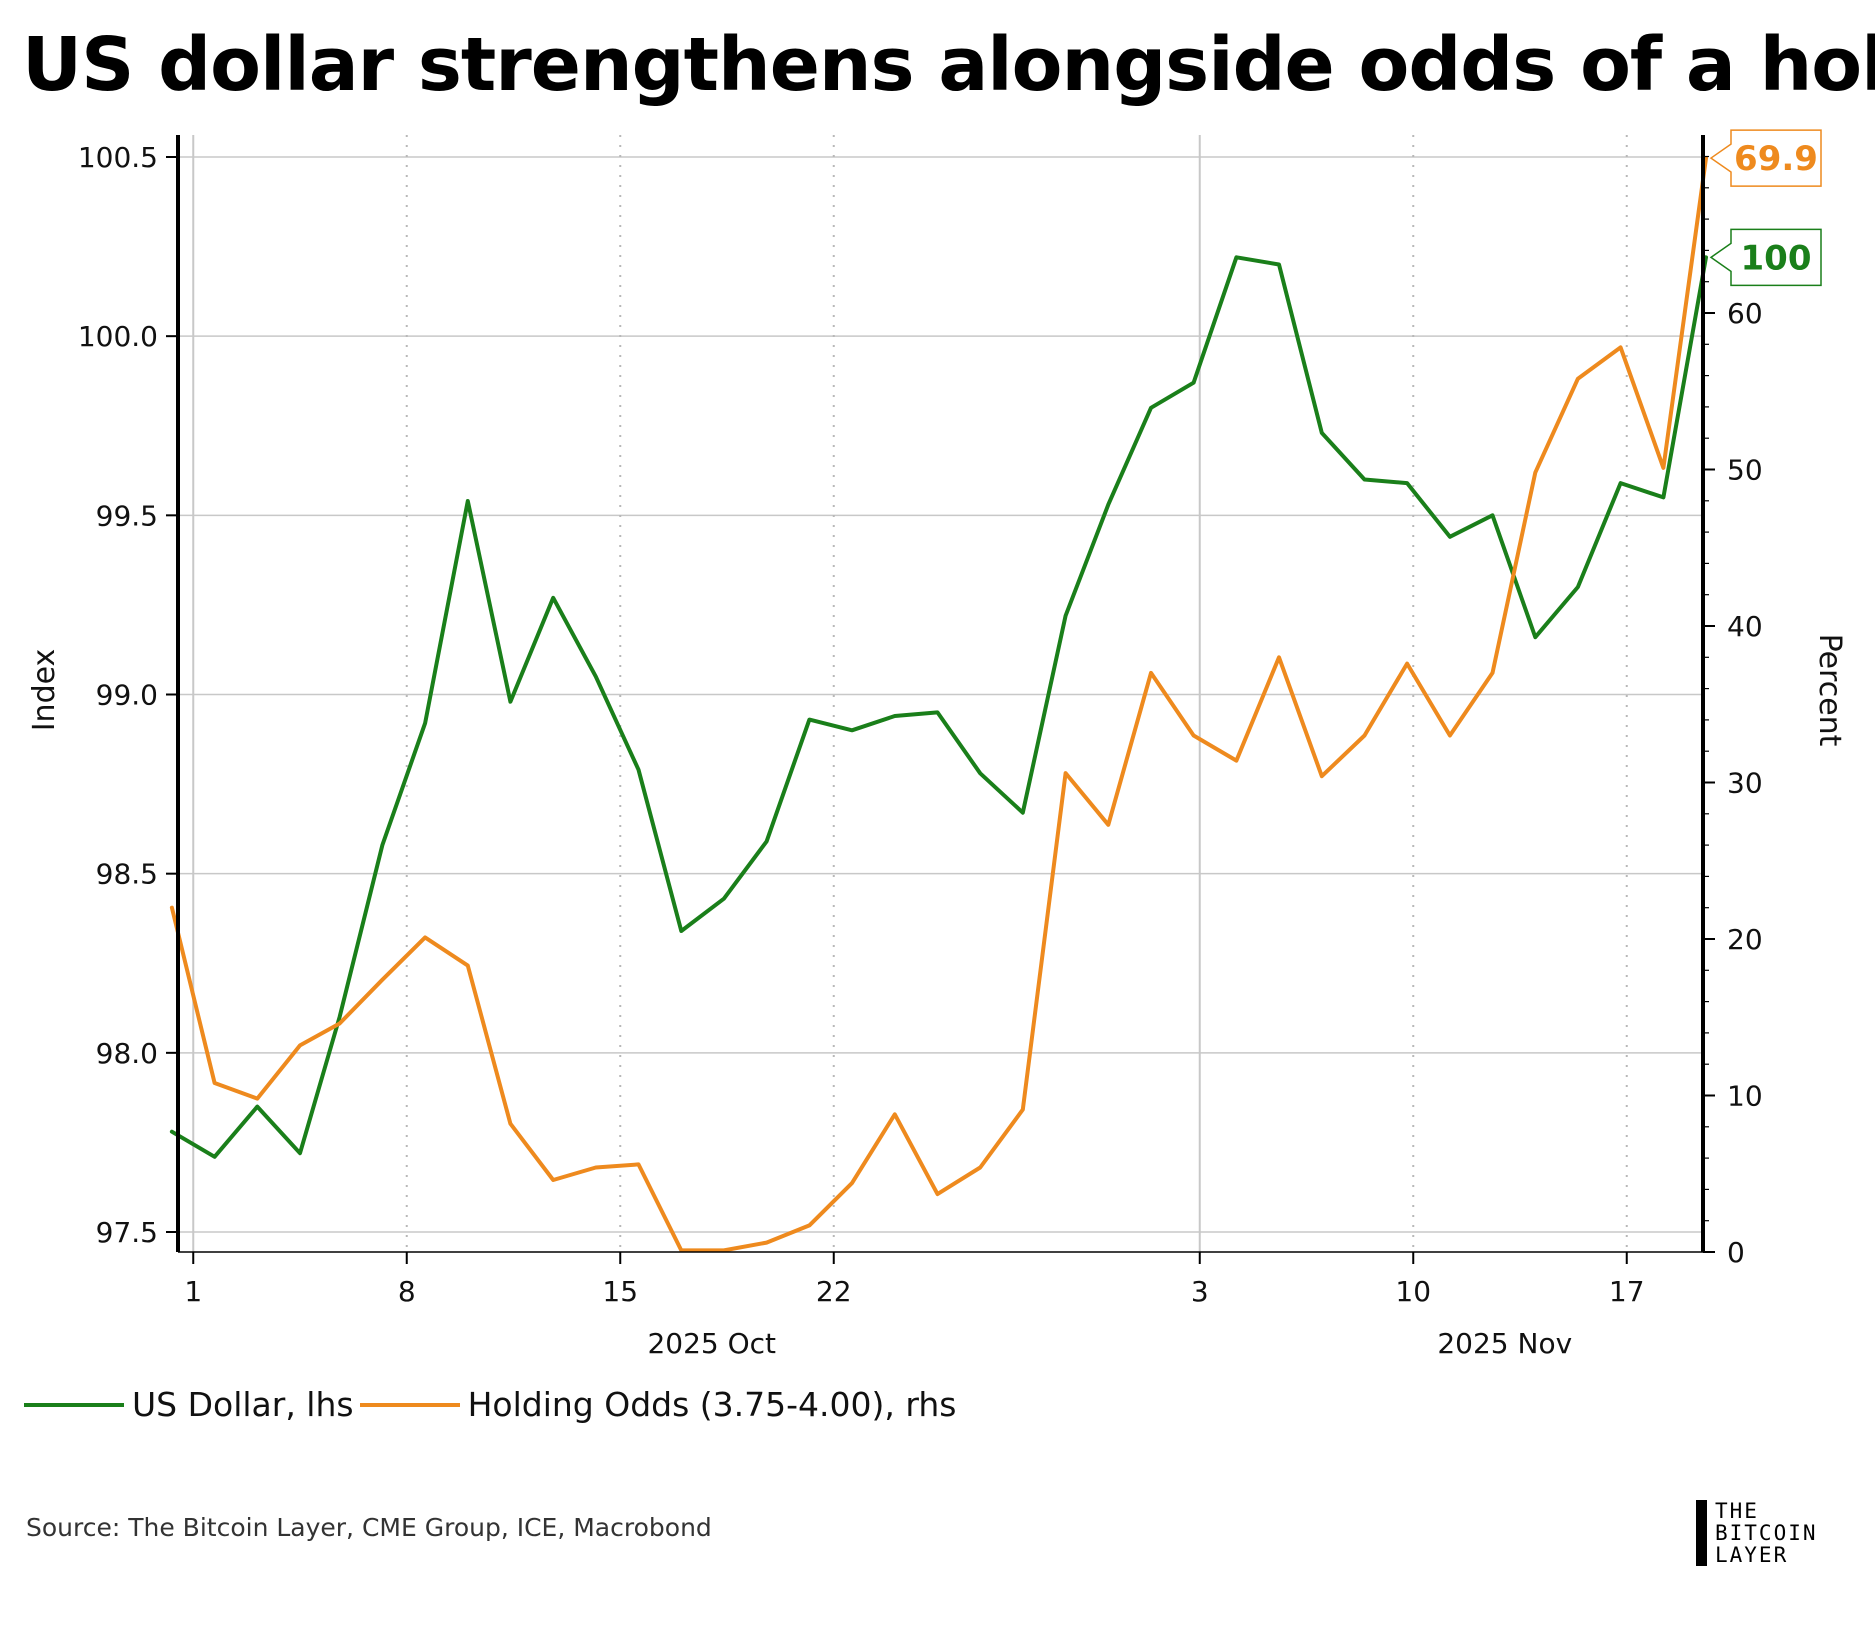 Image resolution: width=1875 pixels, height=1625 pixels. I want to click on y-left-tick-label: 98.5, so click(127, 874).